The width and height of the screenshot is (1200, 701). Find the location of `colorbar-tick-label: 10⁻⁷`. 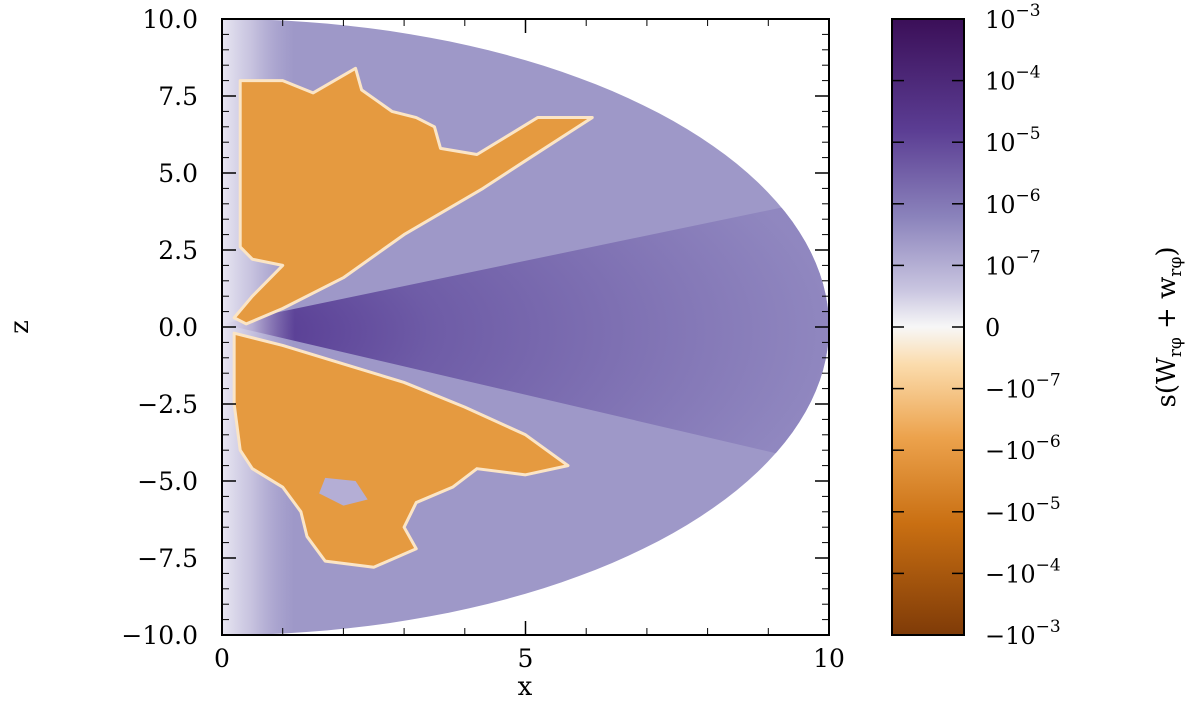

colorbar-tick-label: 10⁻⁷ is located at coordinates (1013, 263).